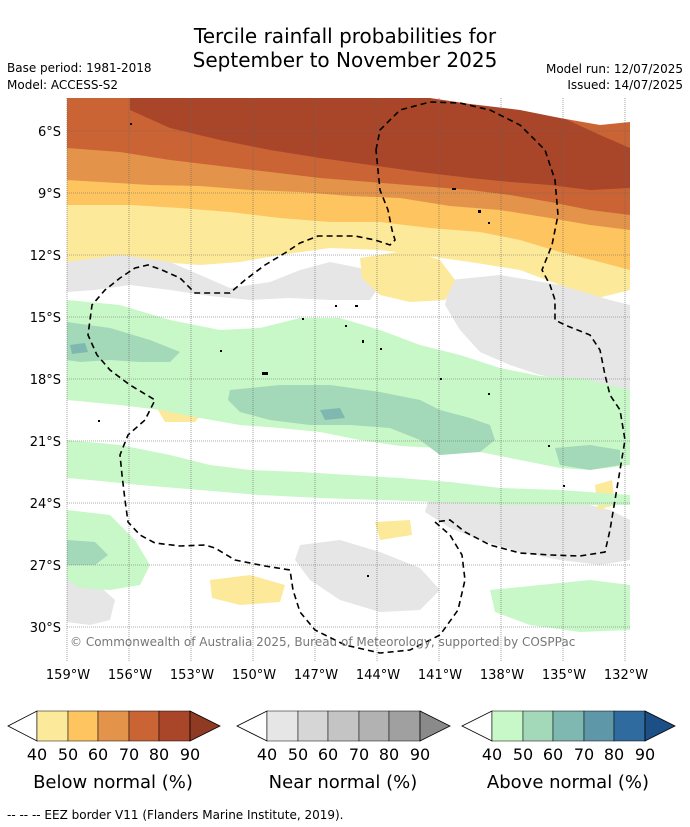 This screenshot has width=690, height=827. What do you see at coordinates (343, 751) in the screenshot?
I see `legend-near-normal: 40 50 60 70 80 90 Near normal (%)` at bounding box center [343, 751].